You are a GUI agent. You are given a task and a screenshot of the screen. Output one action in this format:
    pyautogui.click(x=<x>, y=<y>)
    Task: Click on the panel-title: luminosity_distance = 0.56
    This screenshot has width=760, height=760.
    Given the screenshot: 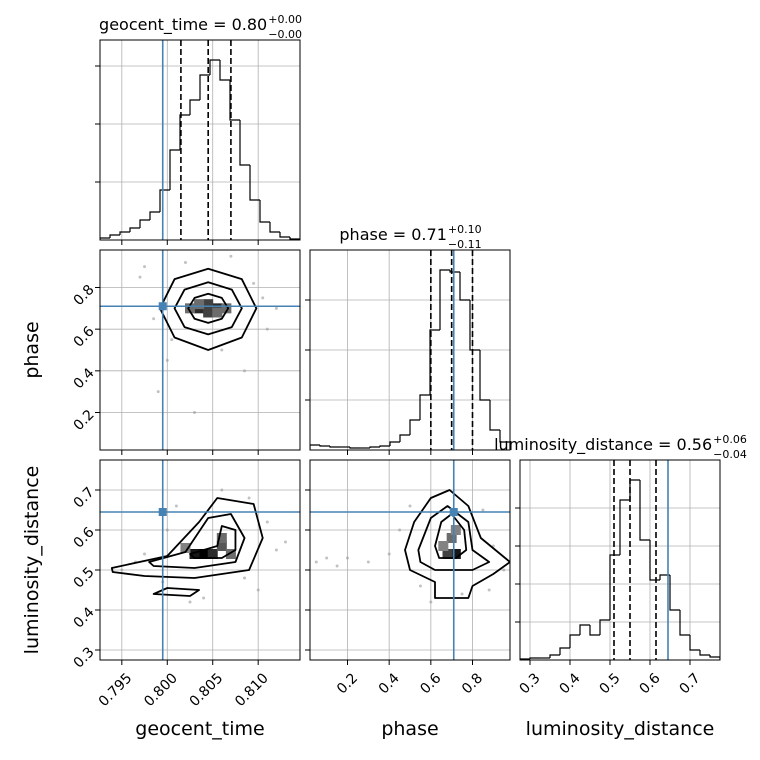 What is the action you would take?
    pyautogui.click(x=603, y=445)
    